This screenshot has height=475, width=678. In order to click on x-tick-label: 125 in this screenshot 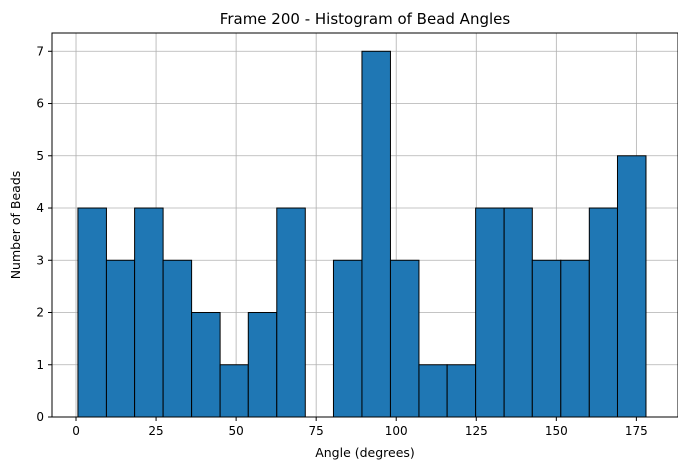, I will do `click(476, 431)`.